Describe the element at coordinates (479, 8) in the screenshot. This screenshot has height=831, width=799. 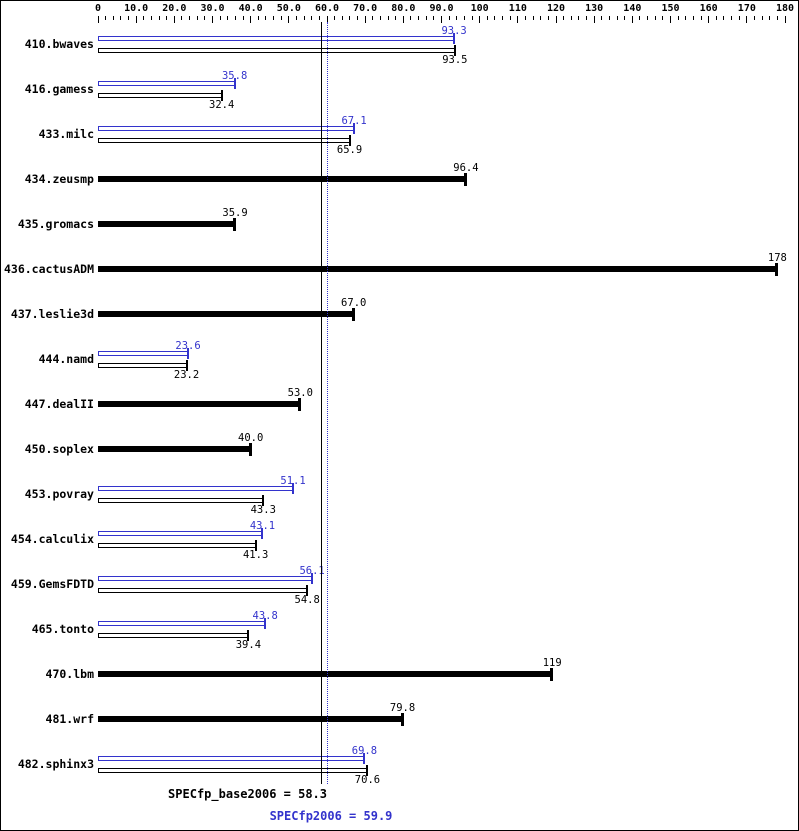
I see `axis-tick-label: 100` at that location.